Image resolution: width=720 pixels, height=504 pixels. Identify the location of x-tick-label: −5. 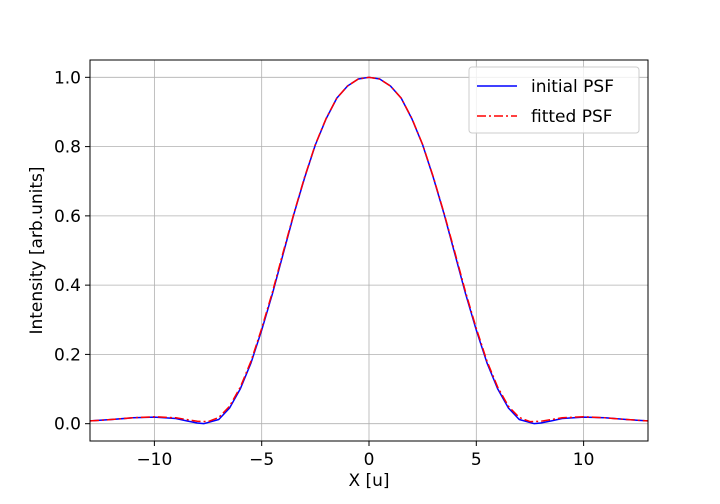
(261, 460).